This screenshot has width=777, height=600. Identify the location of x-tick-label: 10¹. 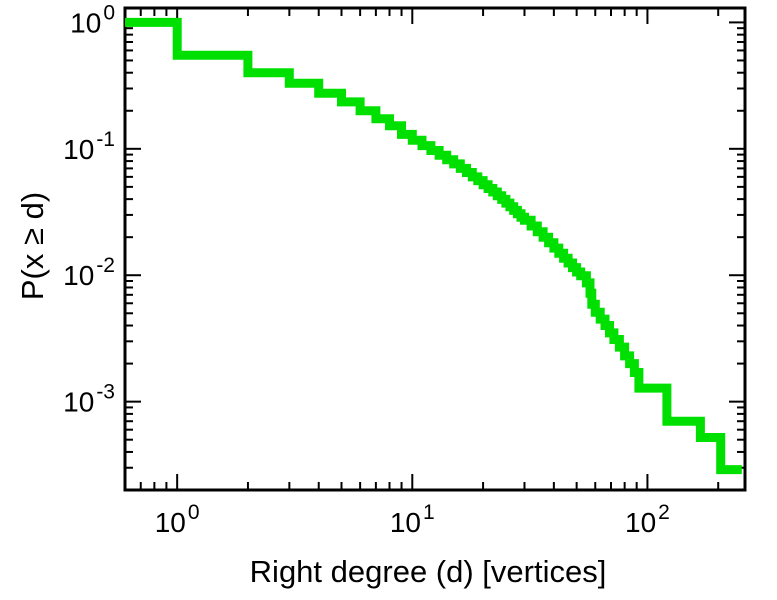
(412, 519).